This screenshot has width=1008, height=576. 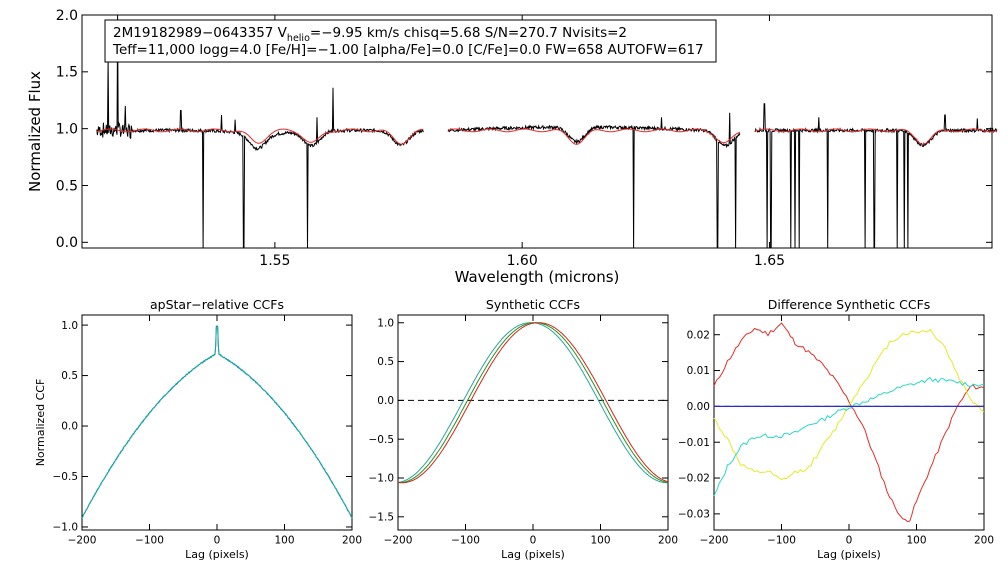 I want to click on annotation-box, so click(x=410, y=41).